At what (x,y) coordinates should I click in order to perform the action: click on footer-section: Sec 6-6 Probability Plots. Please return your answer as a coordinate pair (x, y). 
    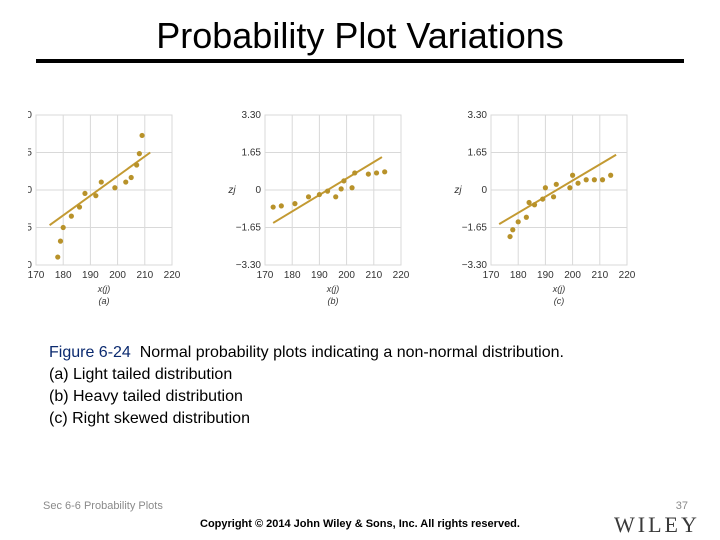
    Looking at the image, I should click on (103, 506).